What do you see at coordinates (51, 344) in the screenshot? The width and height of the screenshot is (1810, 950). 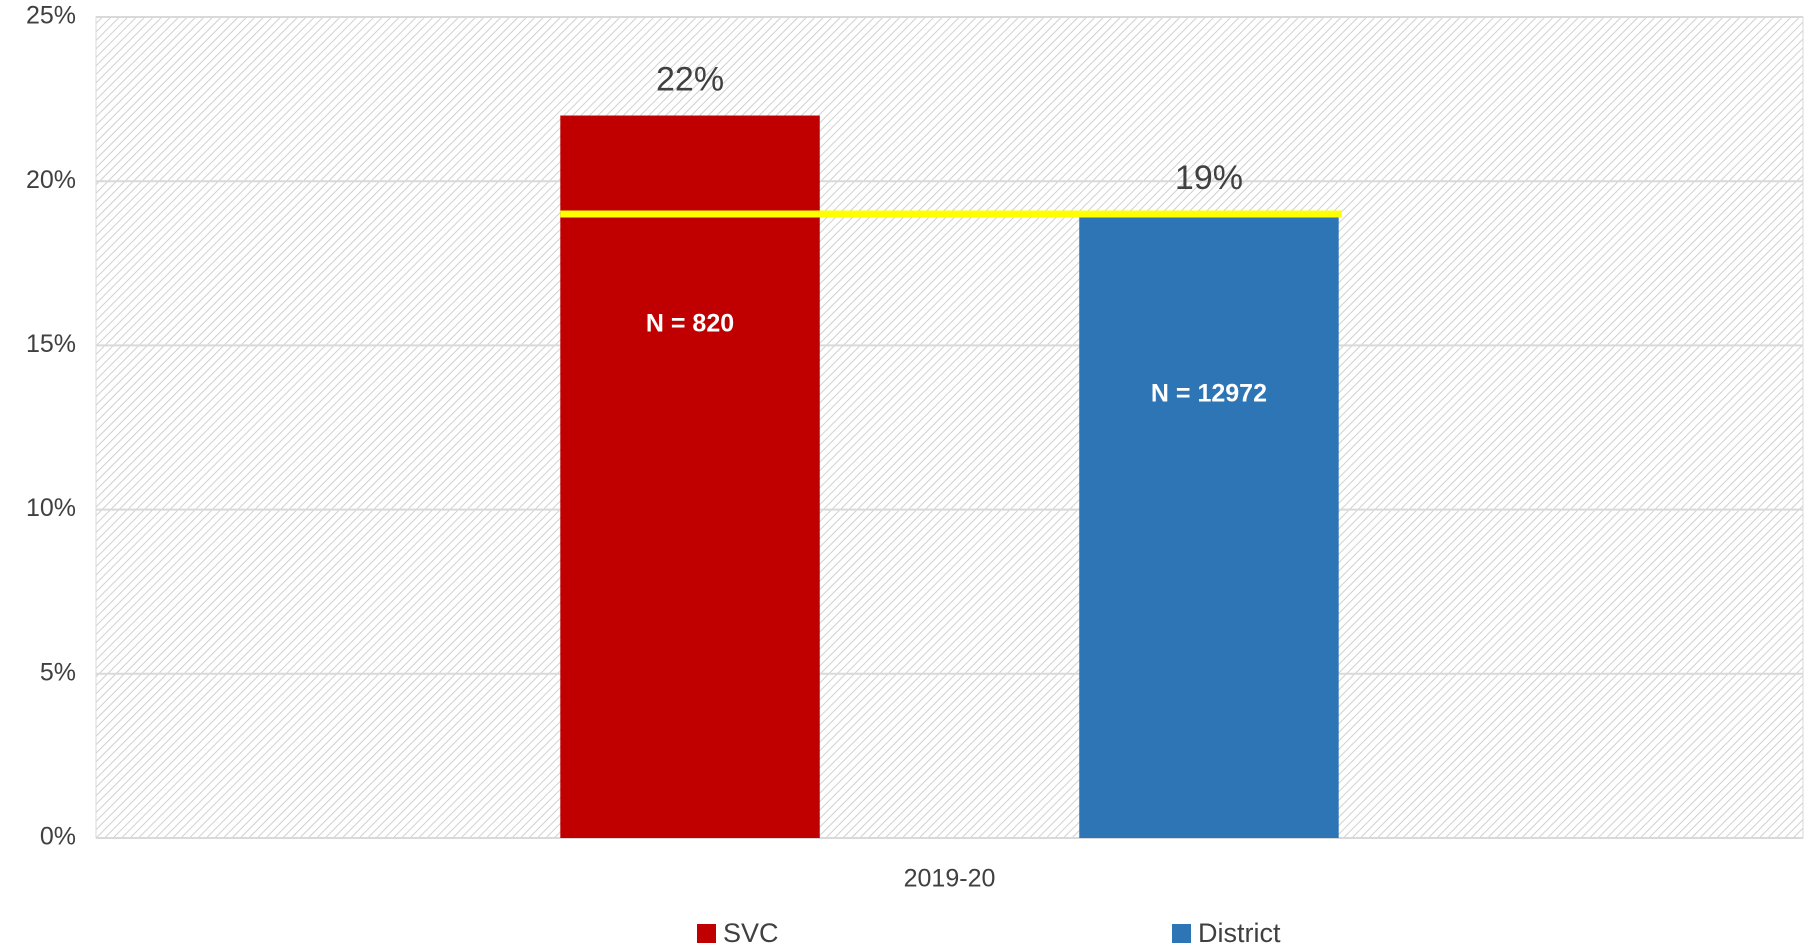 I see `y-tick-label: 15%` at bounding box center [51, 344].